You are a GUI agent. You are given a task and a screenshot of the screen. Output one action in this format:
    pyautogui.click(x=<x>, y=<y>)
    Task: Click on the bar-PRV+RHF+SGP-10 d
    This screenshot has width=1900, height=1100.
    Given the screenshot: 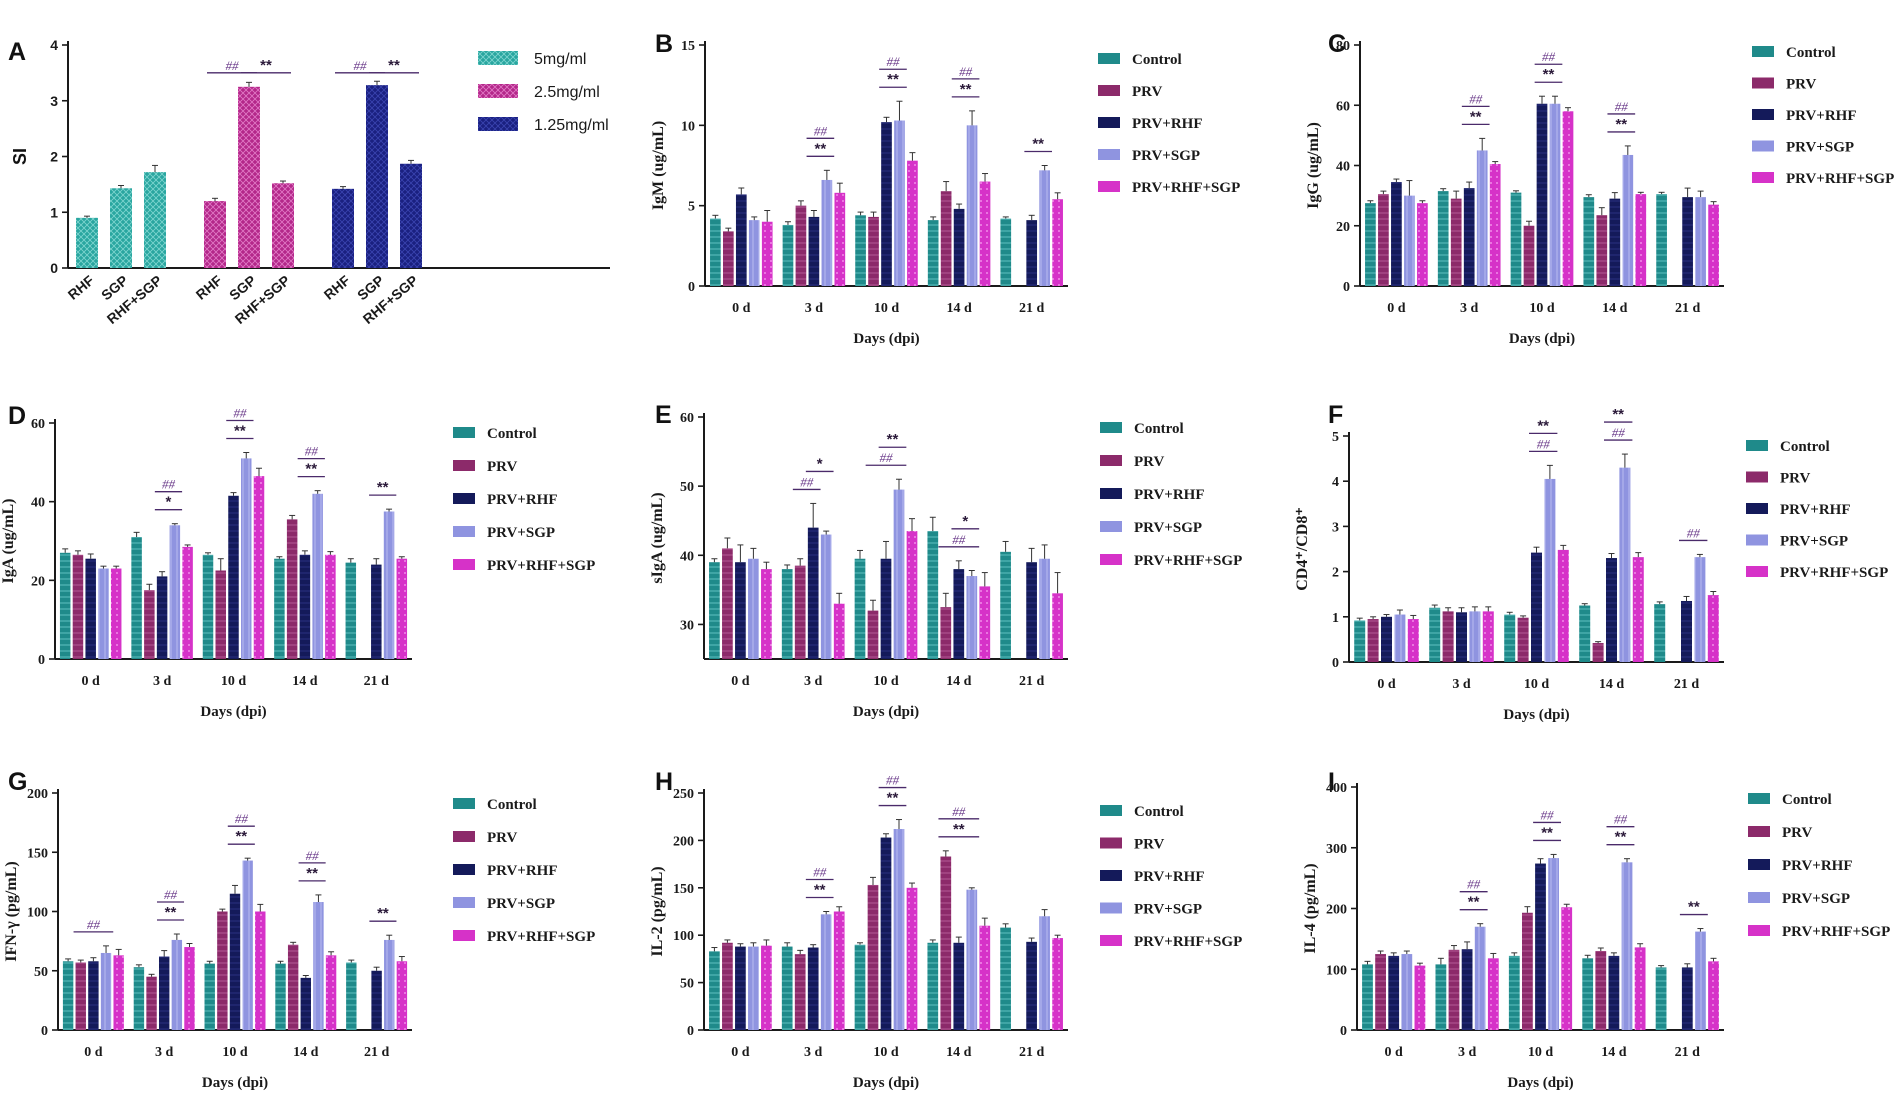 What is the action you would take?
    pyautogui.click(x=912, y=223)
    